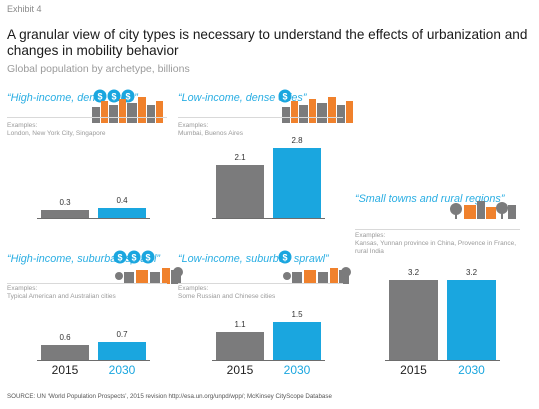  I want to click on examples-text: Some Russian and Chinese cities, so click(227, 296).